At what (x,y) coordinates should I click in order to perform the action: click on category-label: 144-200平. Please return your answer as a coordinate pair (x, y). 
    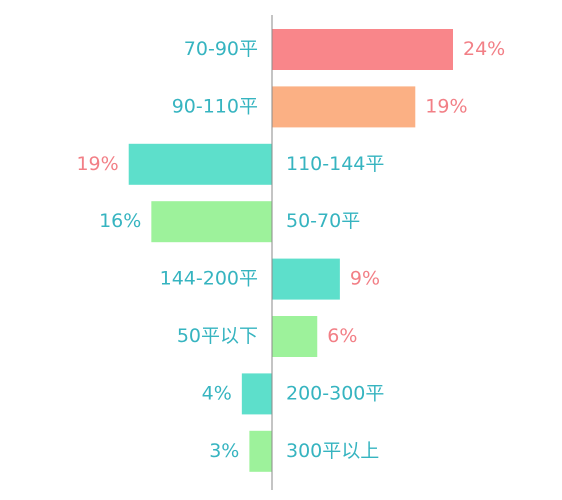
    Looking at the image, I should click on (209, 279).